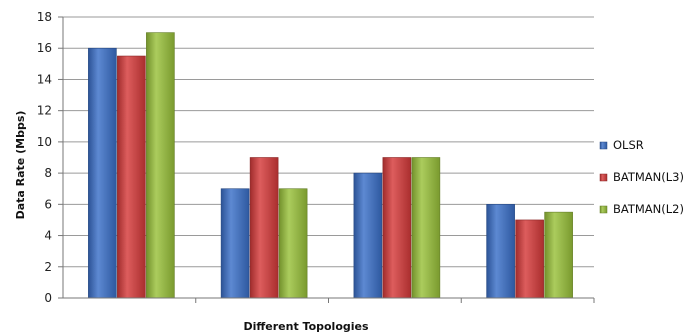 Image resolution: width=697 pixels, height=335 pixels. Describe the element at coordinates (44, 142) in the screenshot. I see `y-tick-label: 10` at that location.